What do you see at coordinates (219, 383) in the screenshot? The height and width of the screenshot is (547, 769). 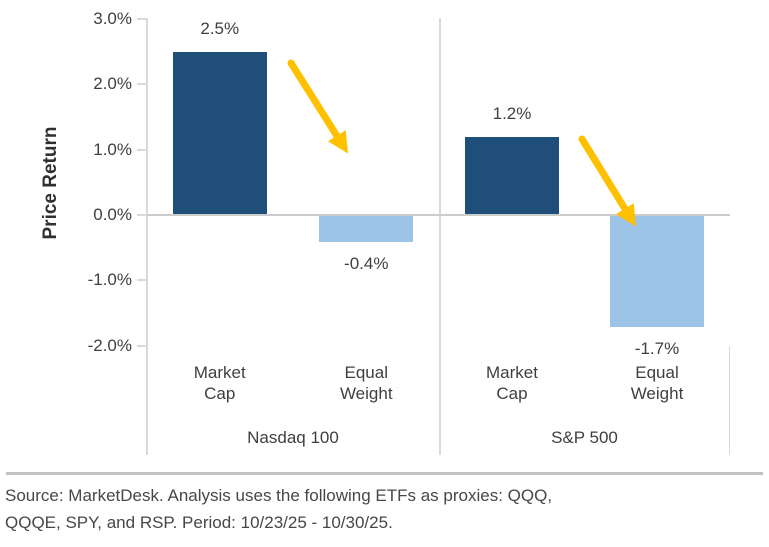 I see `category-label-nasdaq-100-market-cap: Market Cap` at bounding box center [219, 383].